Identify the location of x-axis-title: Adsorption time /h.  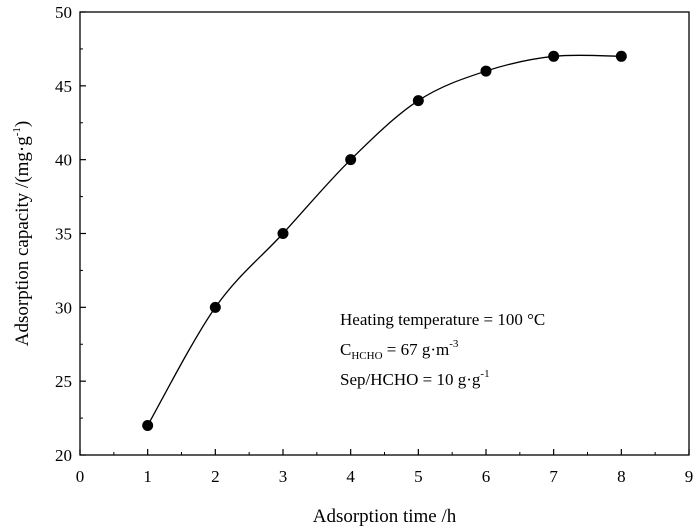
(385, 516).